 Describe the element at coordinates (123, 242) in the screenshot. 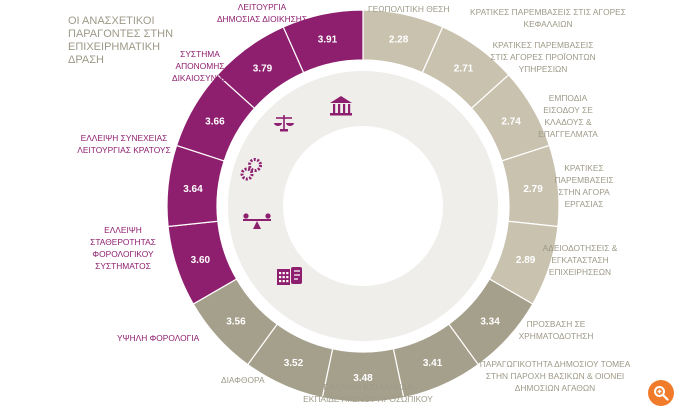

I see `segment-label-line: ΣΤΑΘΕΡΟΤΗΤΑΣ` at that location.